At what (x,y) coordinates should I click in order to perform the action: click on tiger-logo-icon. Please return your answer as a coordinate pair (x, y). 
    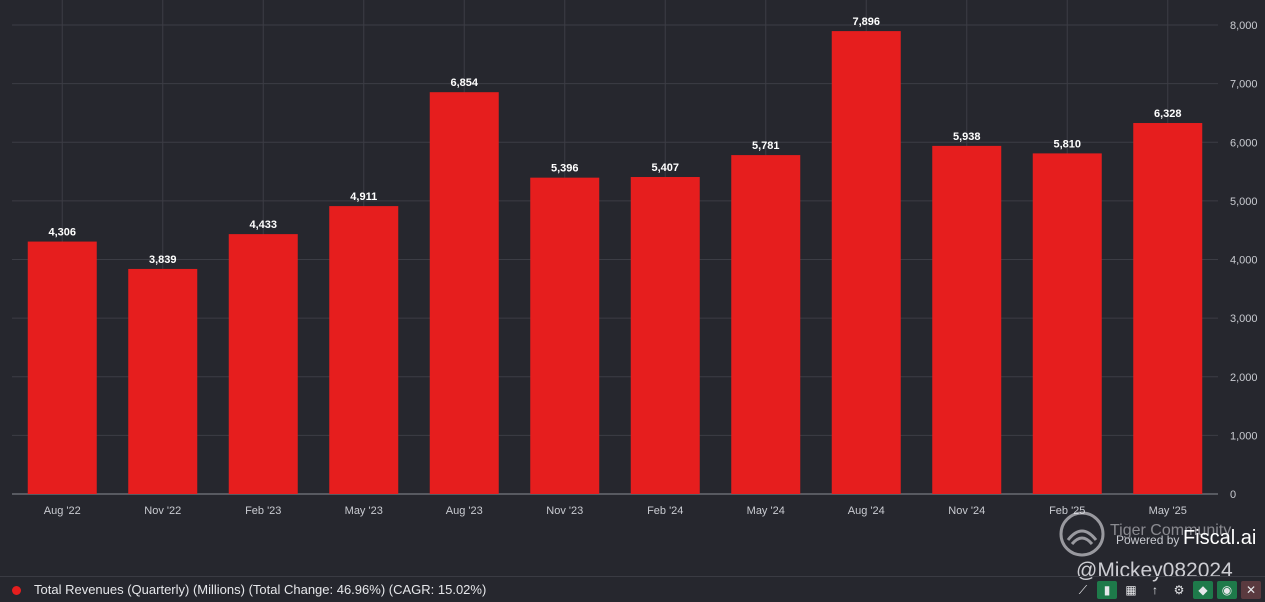
    Looking at the image, I should click on (1082, 534).